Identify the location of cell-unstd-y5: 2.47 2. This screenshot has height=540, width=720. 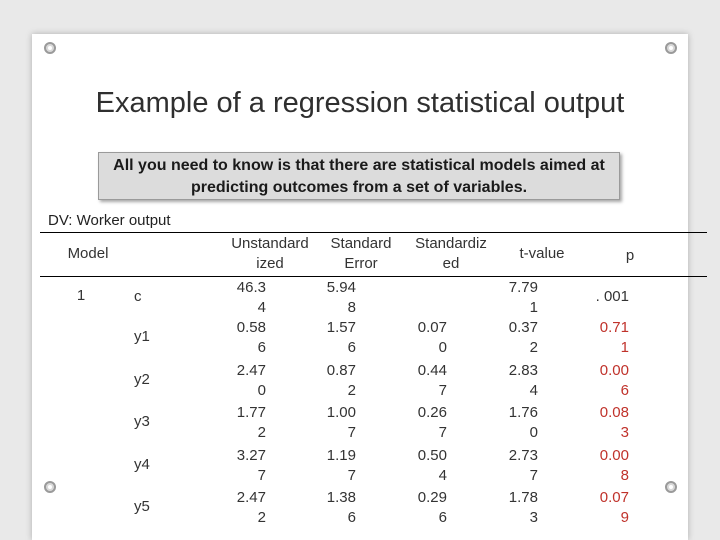
(251, 507).